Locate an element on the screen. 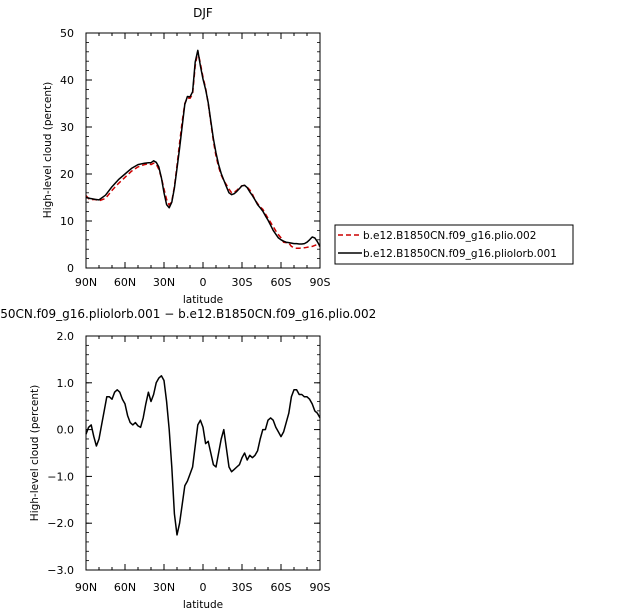 This screenshot has width=617, height=616. y-tick-label-bottom-0: −3.0 is located at coordinates (60, 570).